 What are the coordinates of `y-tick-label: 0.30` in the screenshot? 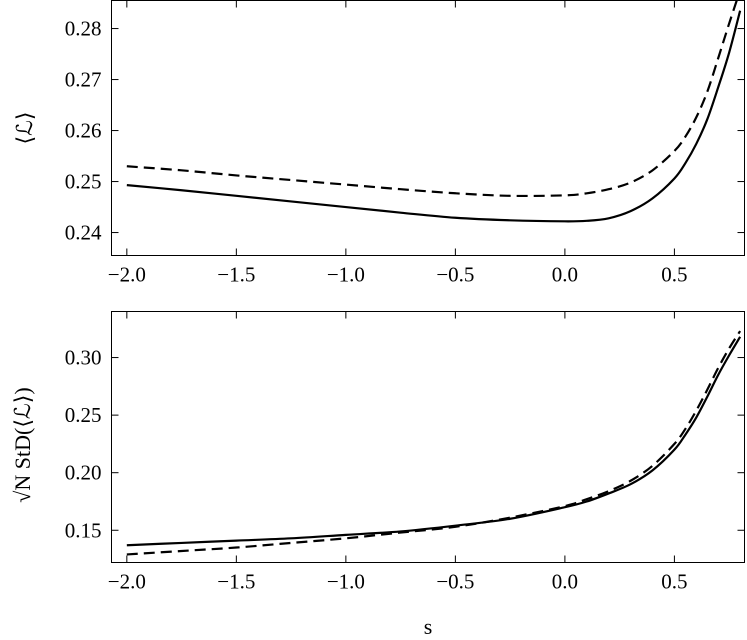 It's located at (83, 358).